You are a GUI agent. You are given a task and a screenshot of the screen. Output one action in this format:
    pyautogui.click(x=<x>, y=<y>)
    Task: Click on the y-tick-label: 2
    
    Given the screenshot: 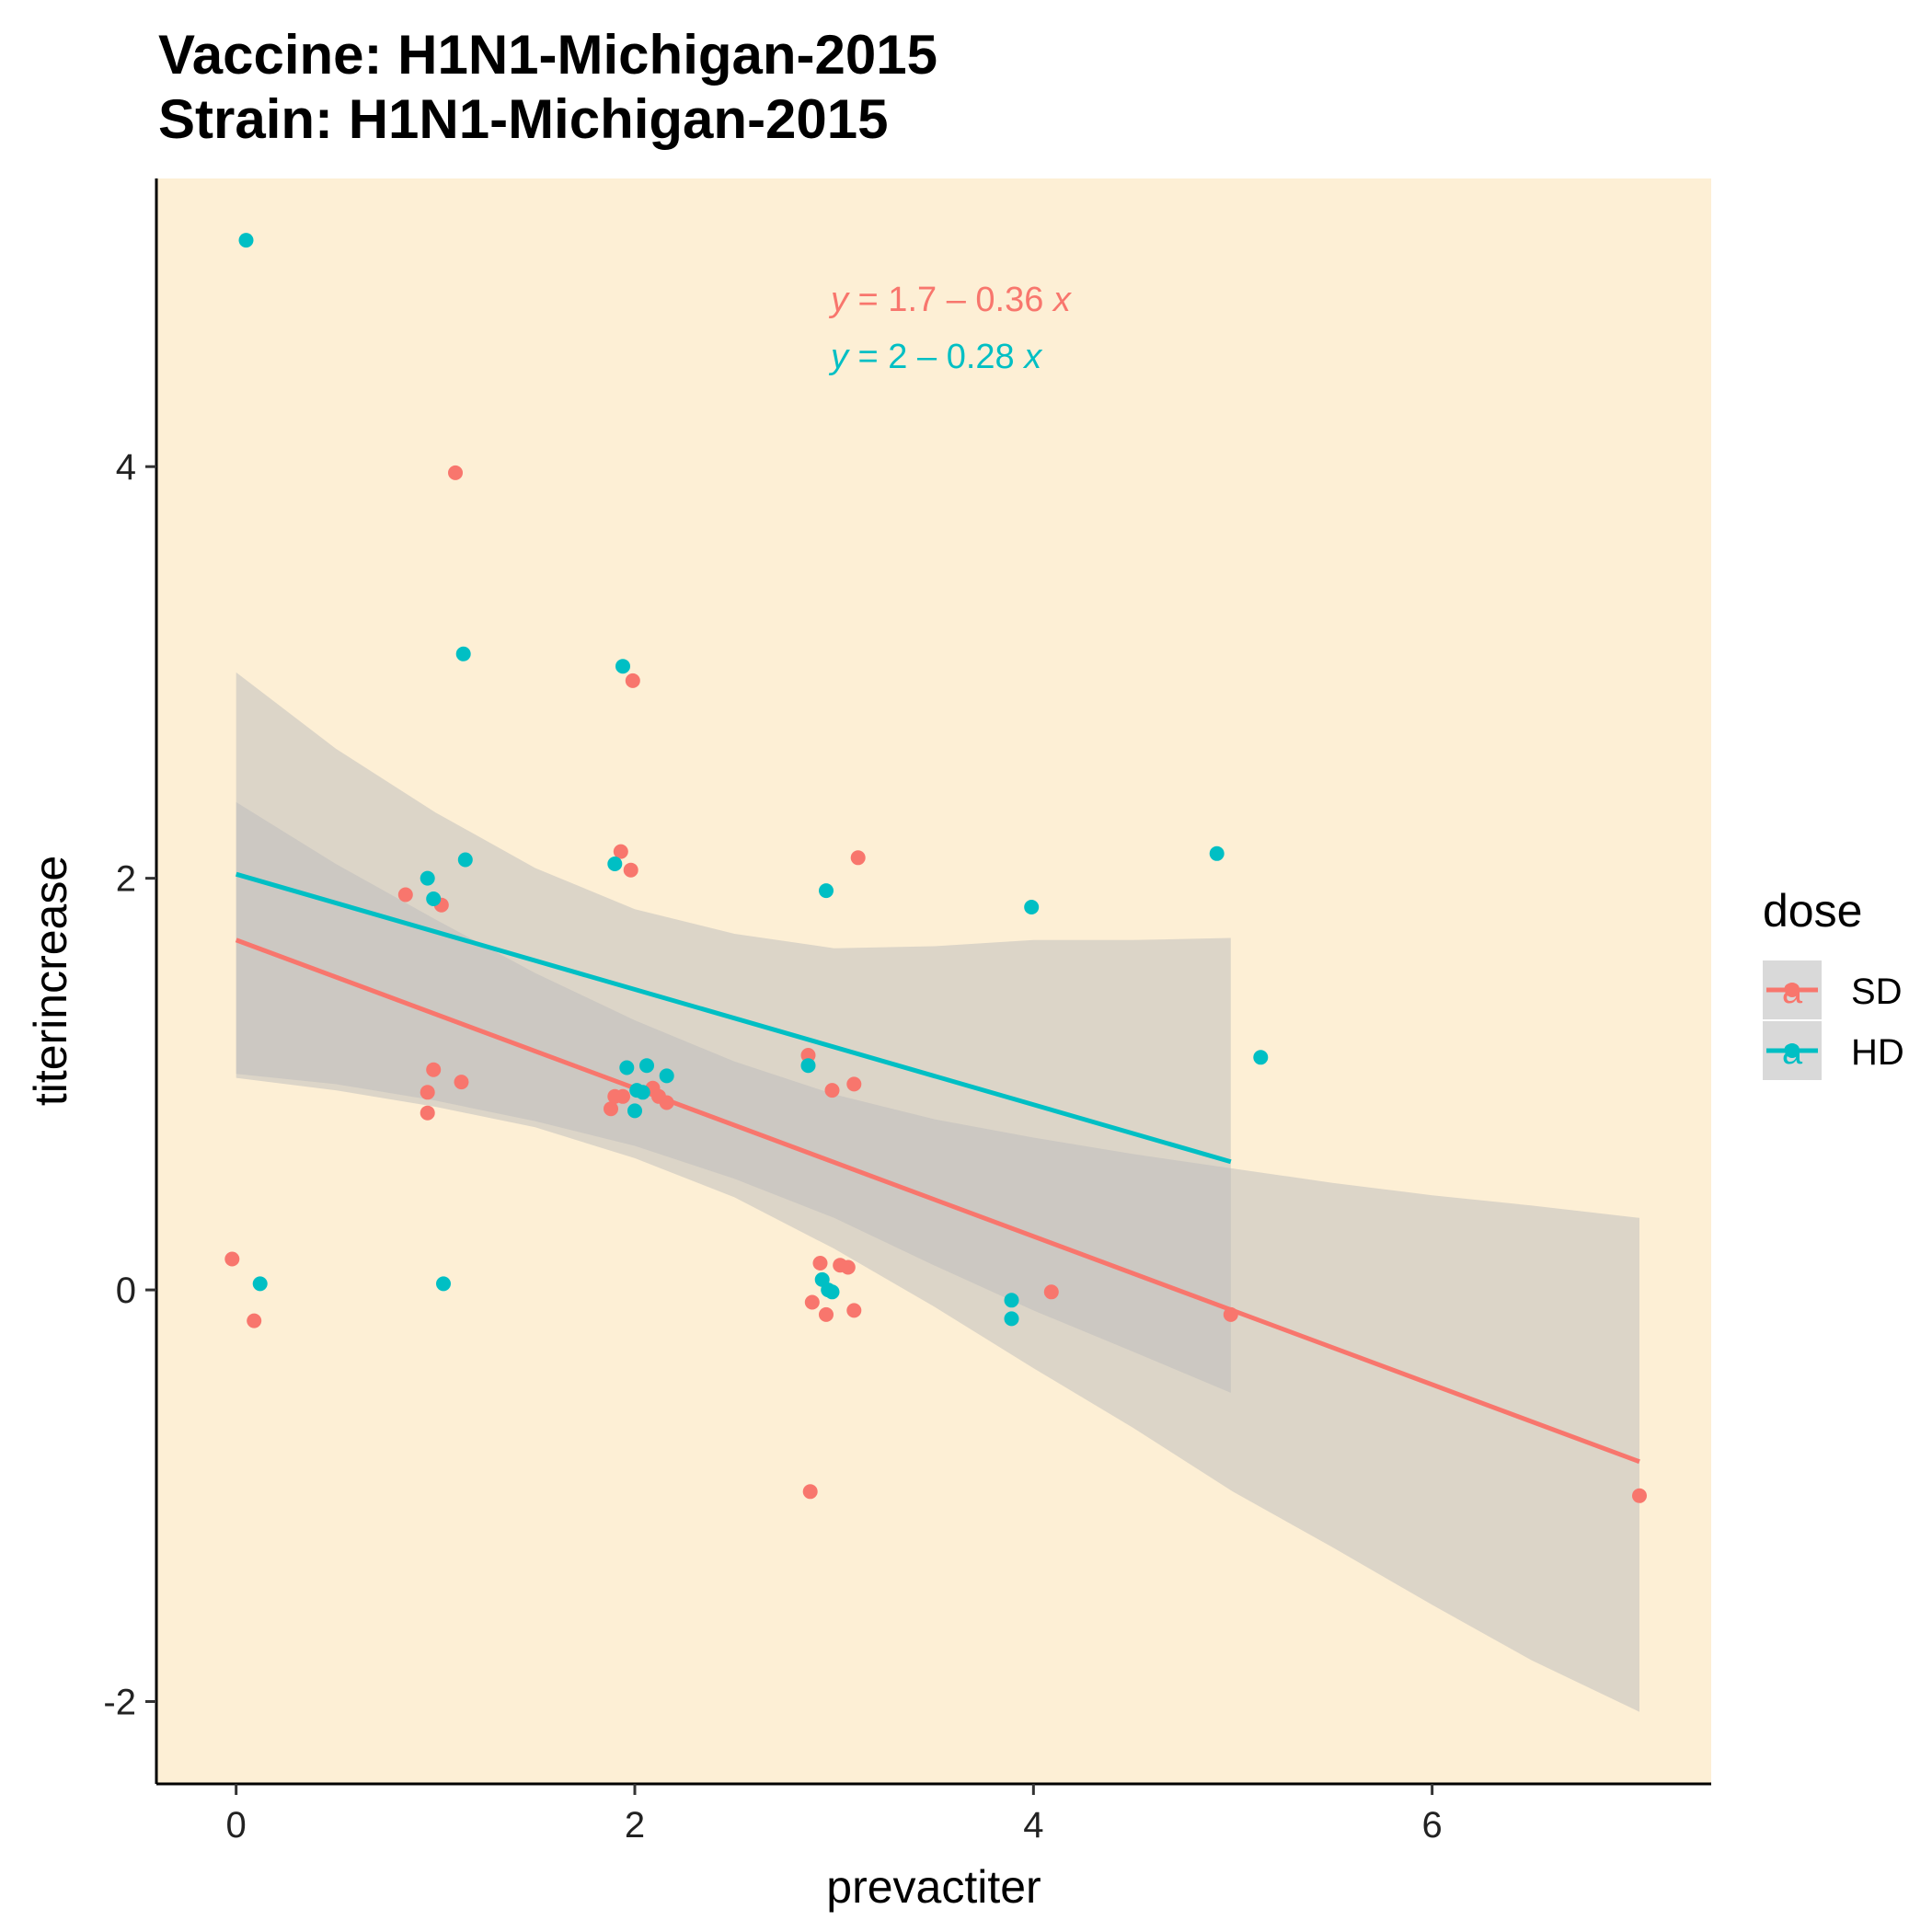 What is the action you would take?
    pyautogui.click(x=126, y=879)
    